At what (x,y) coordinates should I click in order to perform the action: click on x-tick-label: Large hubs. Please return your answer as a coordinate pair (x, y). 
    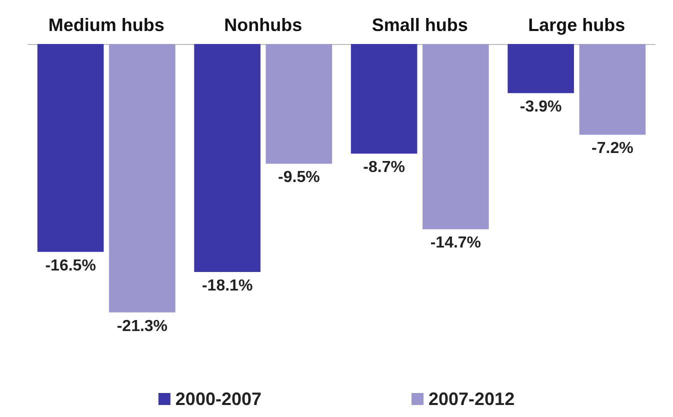
    Looking at the image, I should click on (577, 25).